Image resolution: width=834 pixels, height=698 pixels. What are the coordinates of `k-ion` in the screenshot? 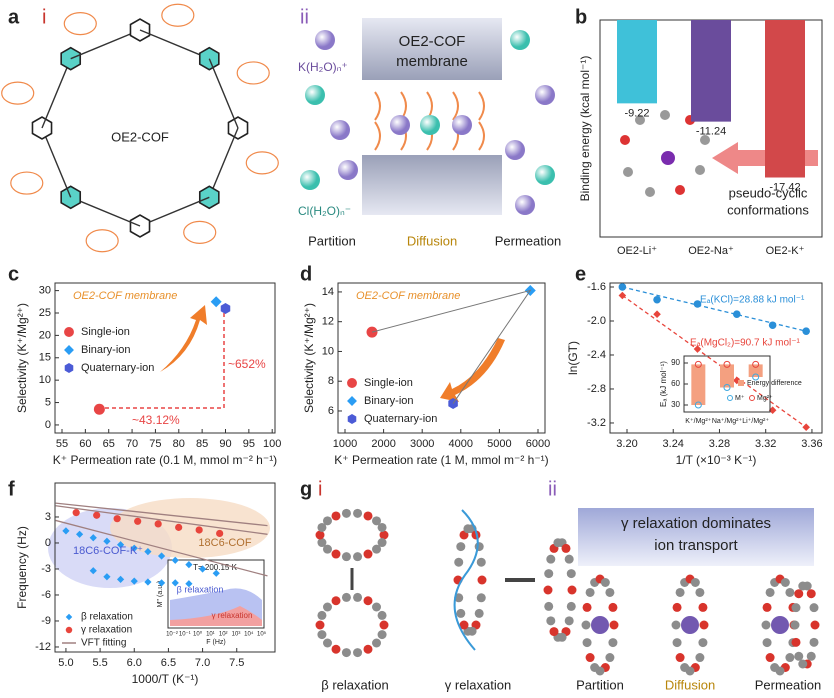 It's located at (600, 625).